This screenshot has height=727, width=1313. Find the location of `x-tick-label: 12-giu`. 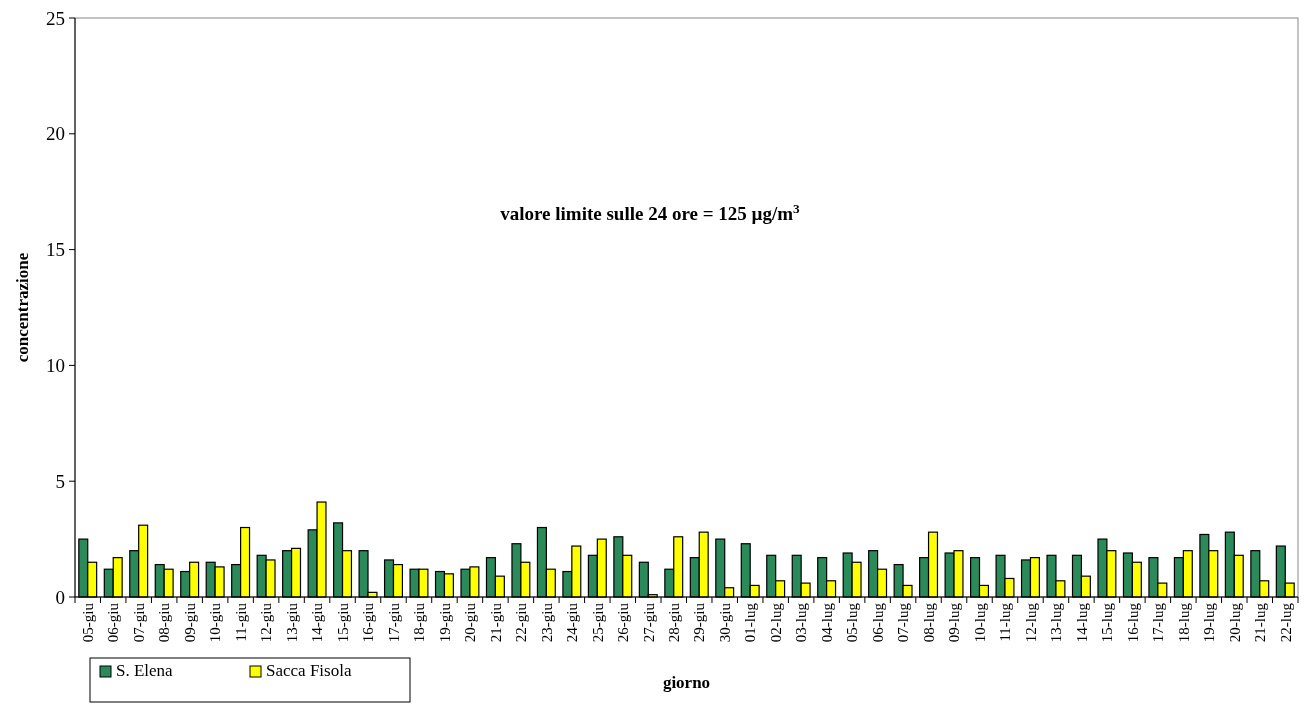

x-tick-label: 12-giu is located at coordinates (266, 622).